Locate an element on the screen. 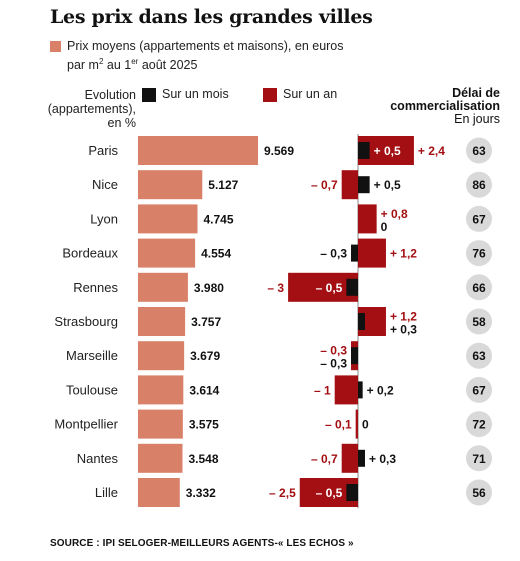 Image resolution: width=520 pixels, height=561 pixels. year-change-label: + 2,4 is located at coordinates (431, 151).